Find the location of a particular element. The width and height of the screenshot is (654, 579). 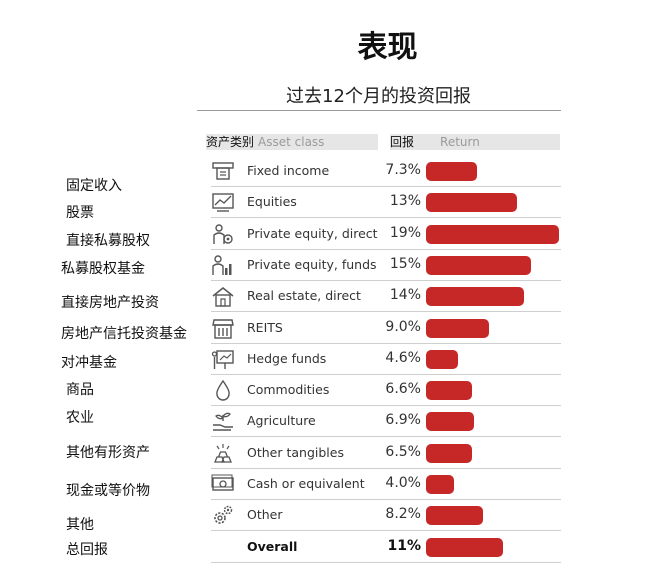

storefront-icon is located at coordinates (223, 328).